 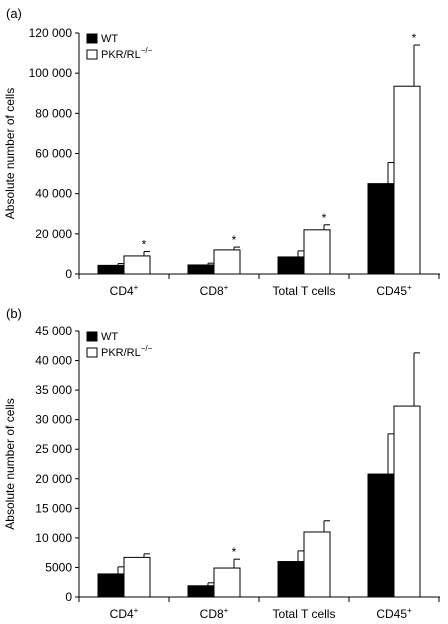 What do you see at coordinates (53, 113) in the screenshot?
I see `y-tick-label: 80 000` at bounding box center [53, 113].